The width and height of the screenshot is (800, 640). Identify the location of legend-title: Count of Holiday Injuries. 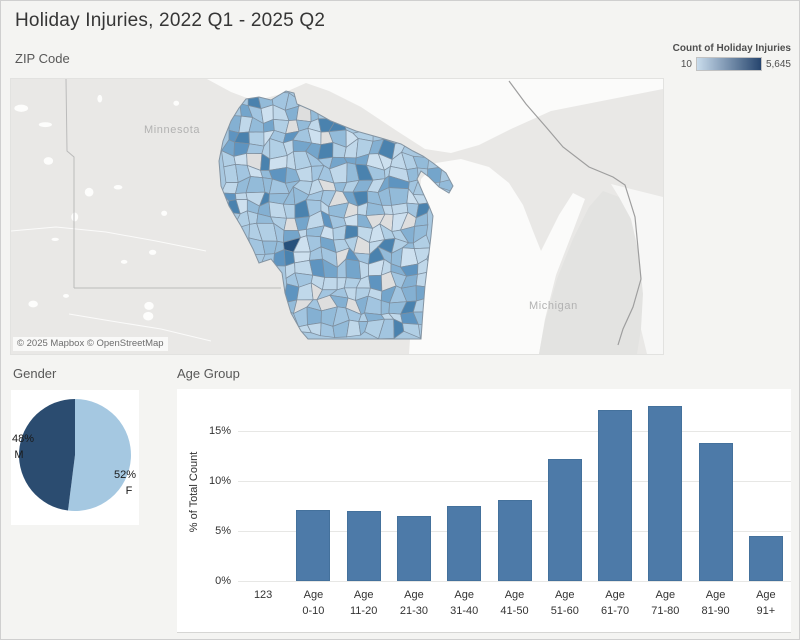
(731, 48).